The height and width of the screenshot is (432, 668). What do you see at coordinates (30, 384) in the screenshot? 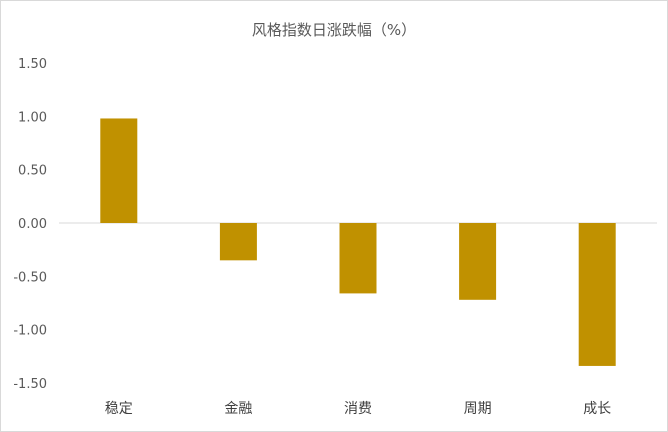
I see `y-tick-label: -1.50` at bounding box center [30, 384].